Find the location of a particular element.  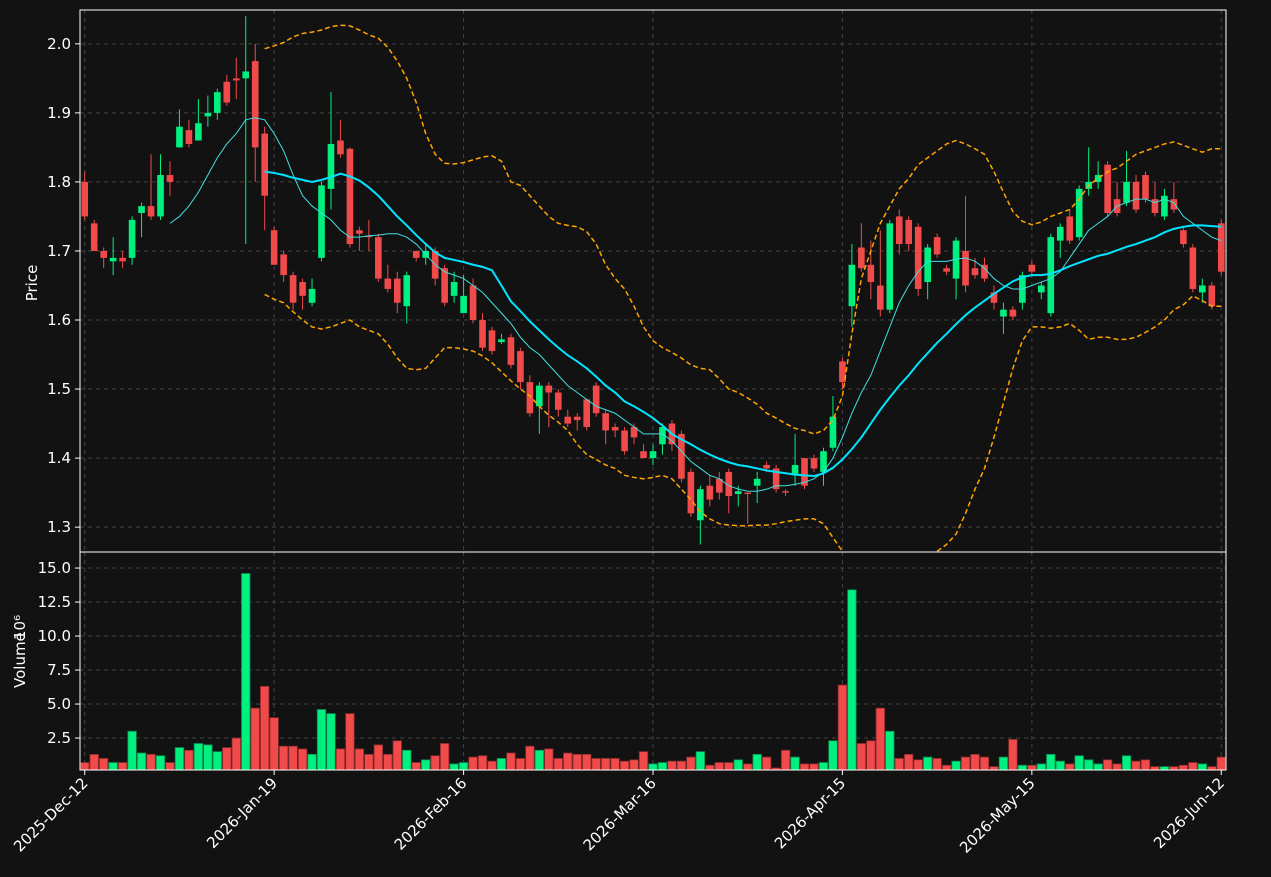

y-tick-label: 1.6 is located at coordinates (59, 320).